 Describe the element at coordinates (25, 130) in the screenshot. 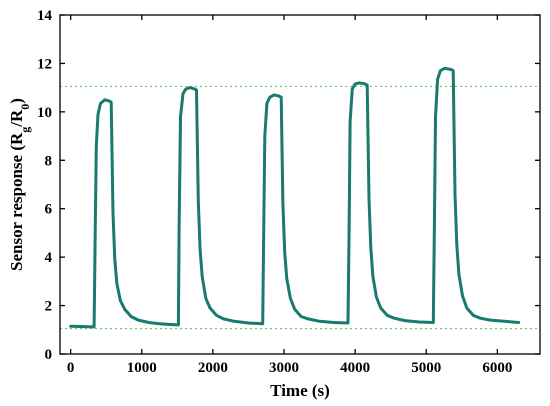

I see `y-axis-title-sub-g: g` at that location.